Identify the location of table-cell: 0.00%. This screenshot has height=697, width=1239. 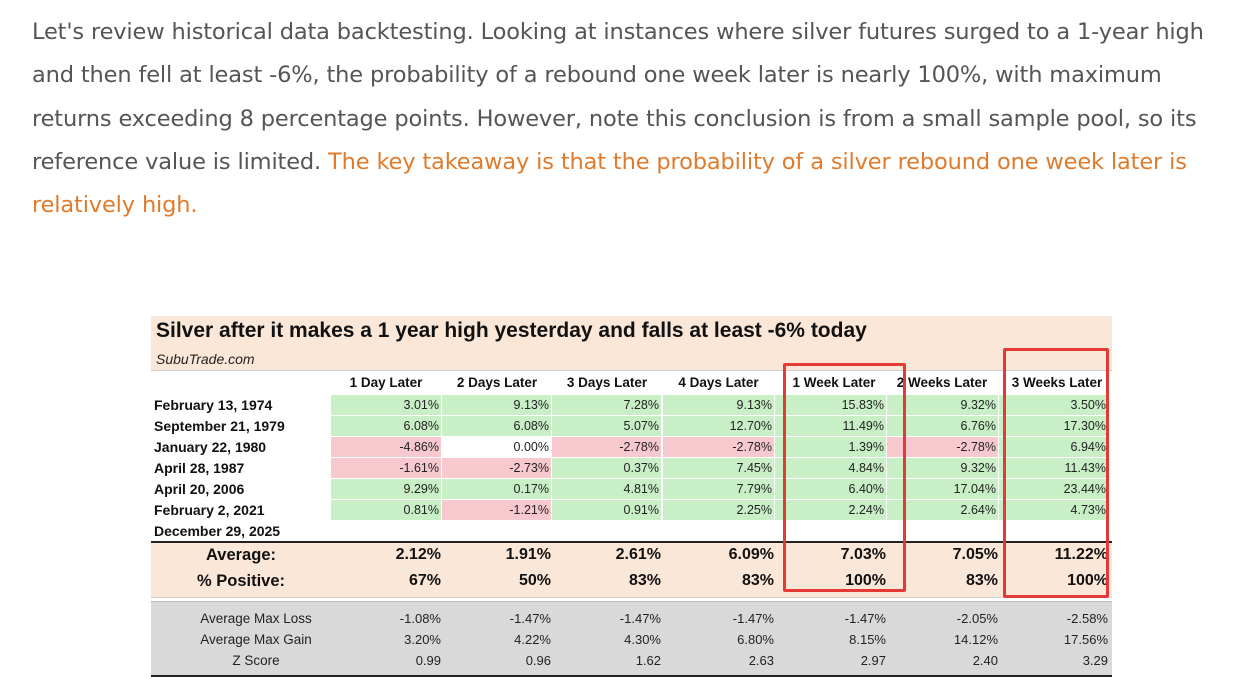
(531, 447).